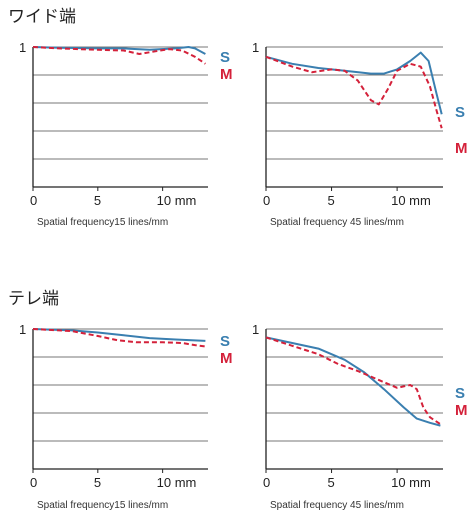 The width and height of the screenshot is (474, 515). What do you see at coordinates (42, 17) in the screenshot?
I see `section-title-wide: ワイド端` at bounding box center [42, 17].